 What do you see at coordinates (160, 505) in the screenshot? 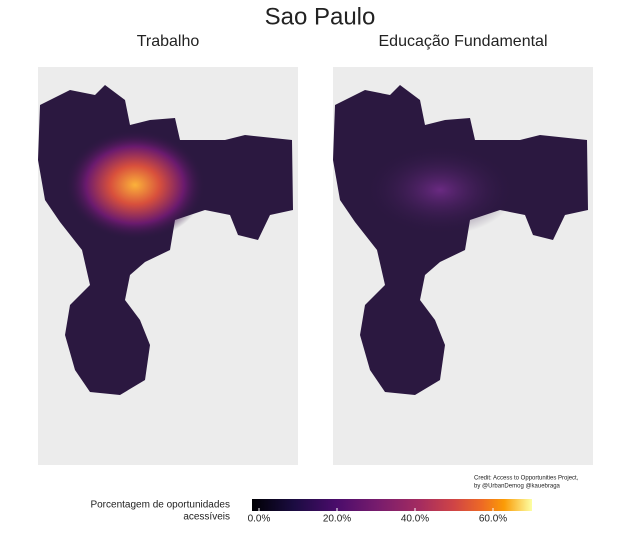
I see `legend-title: Porcentagem de oportunidades` at bounding box center [160, 505].